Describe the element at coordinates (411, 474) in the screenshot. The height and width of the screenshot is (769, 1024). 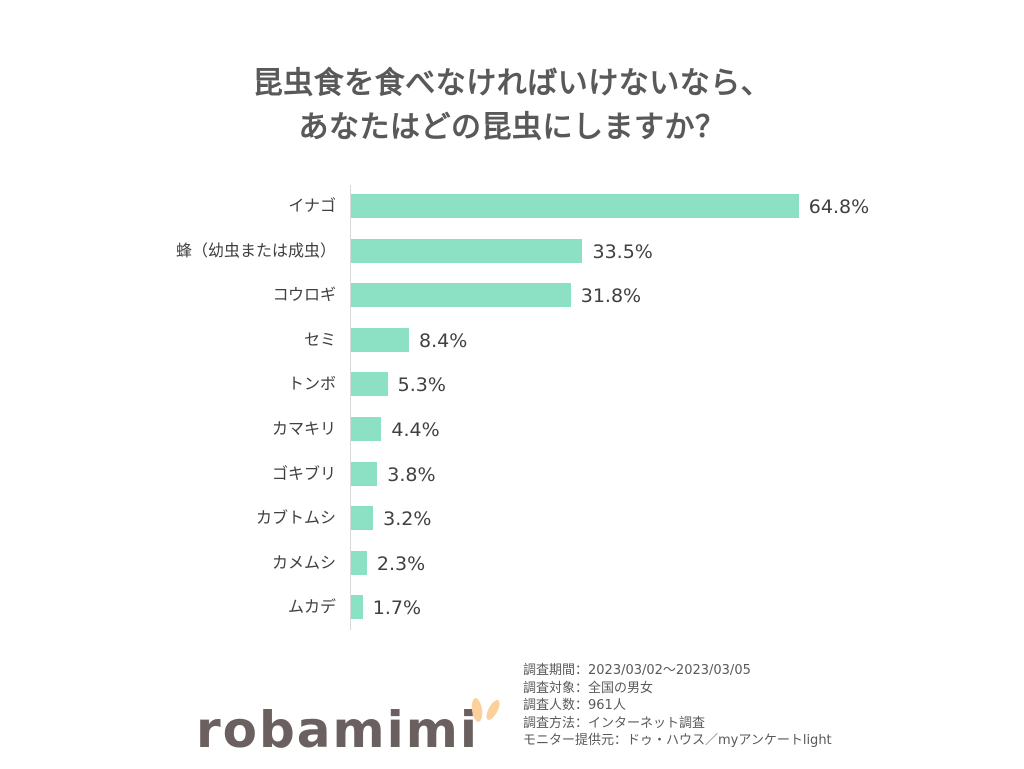
I see `value-label: 3.8%` at that location.